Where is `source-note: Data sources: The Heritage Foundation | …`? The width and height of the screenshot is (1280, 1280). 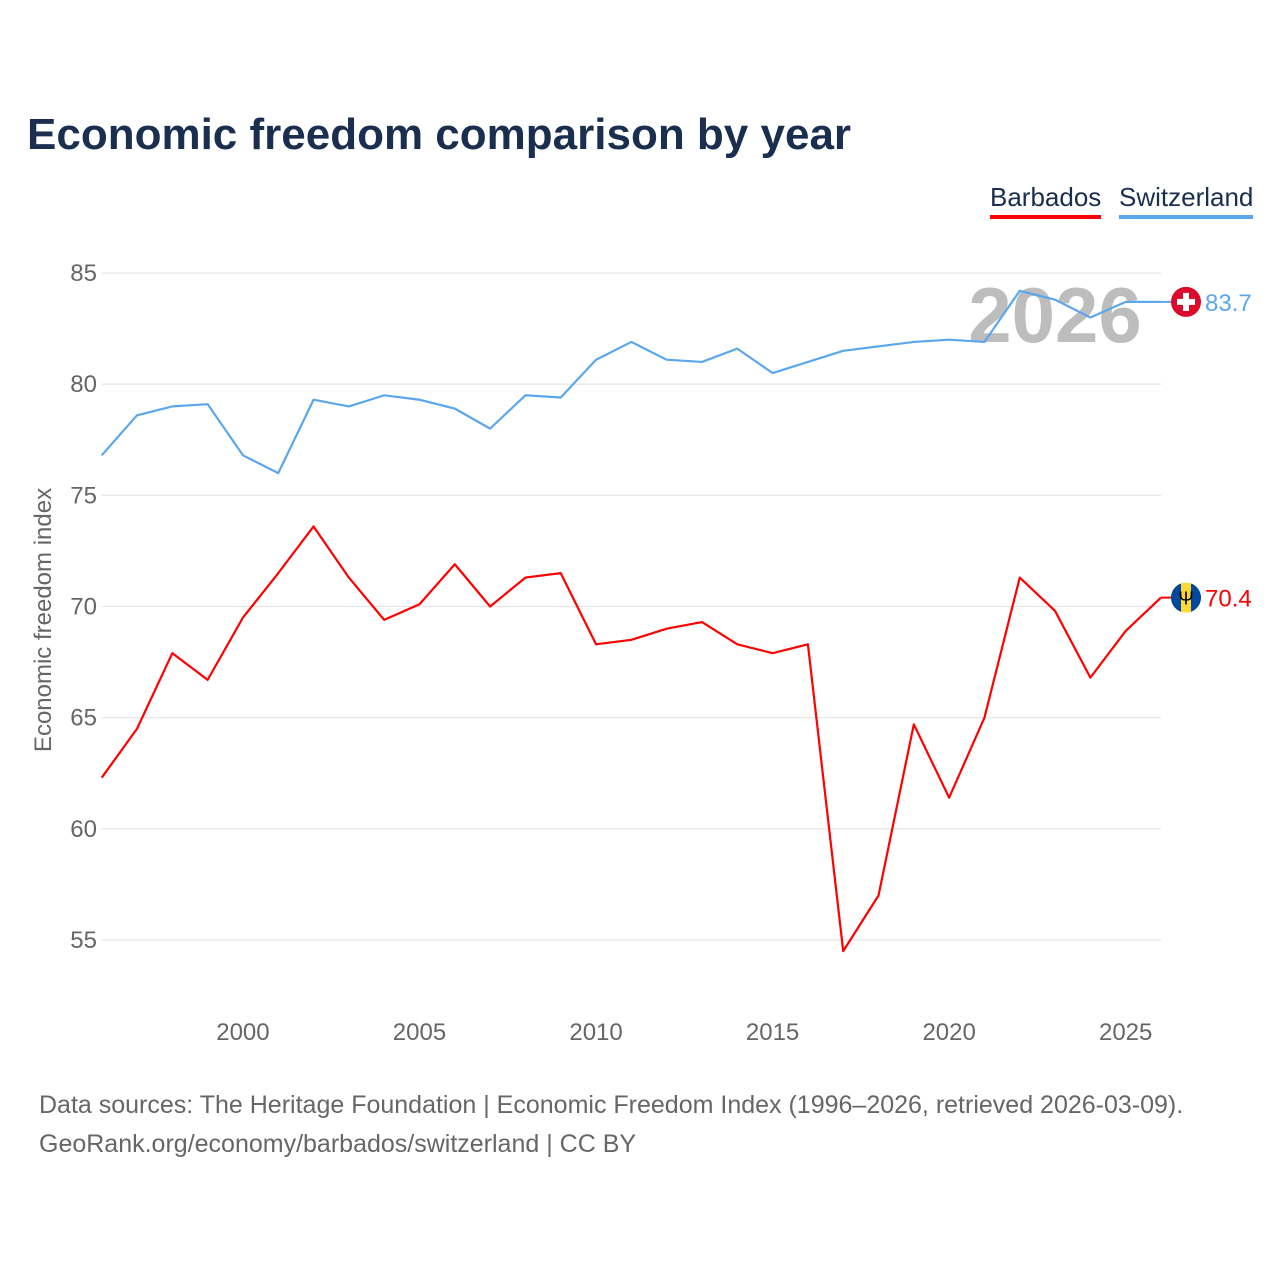
source-note: Data sources: The Heritage Foundation | … is located at coordinates (611, 1125).